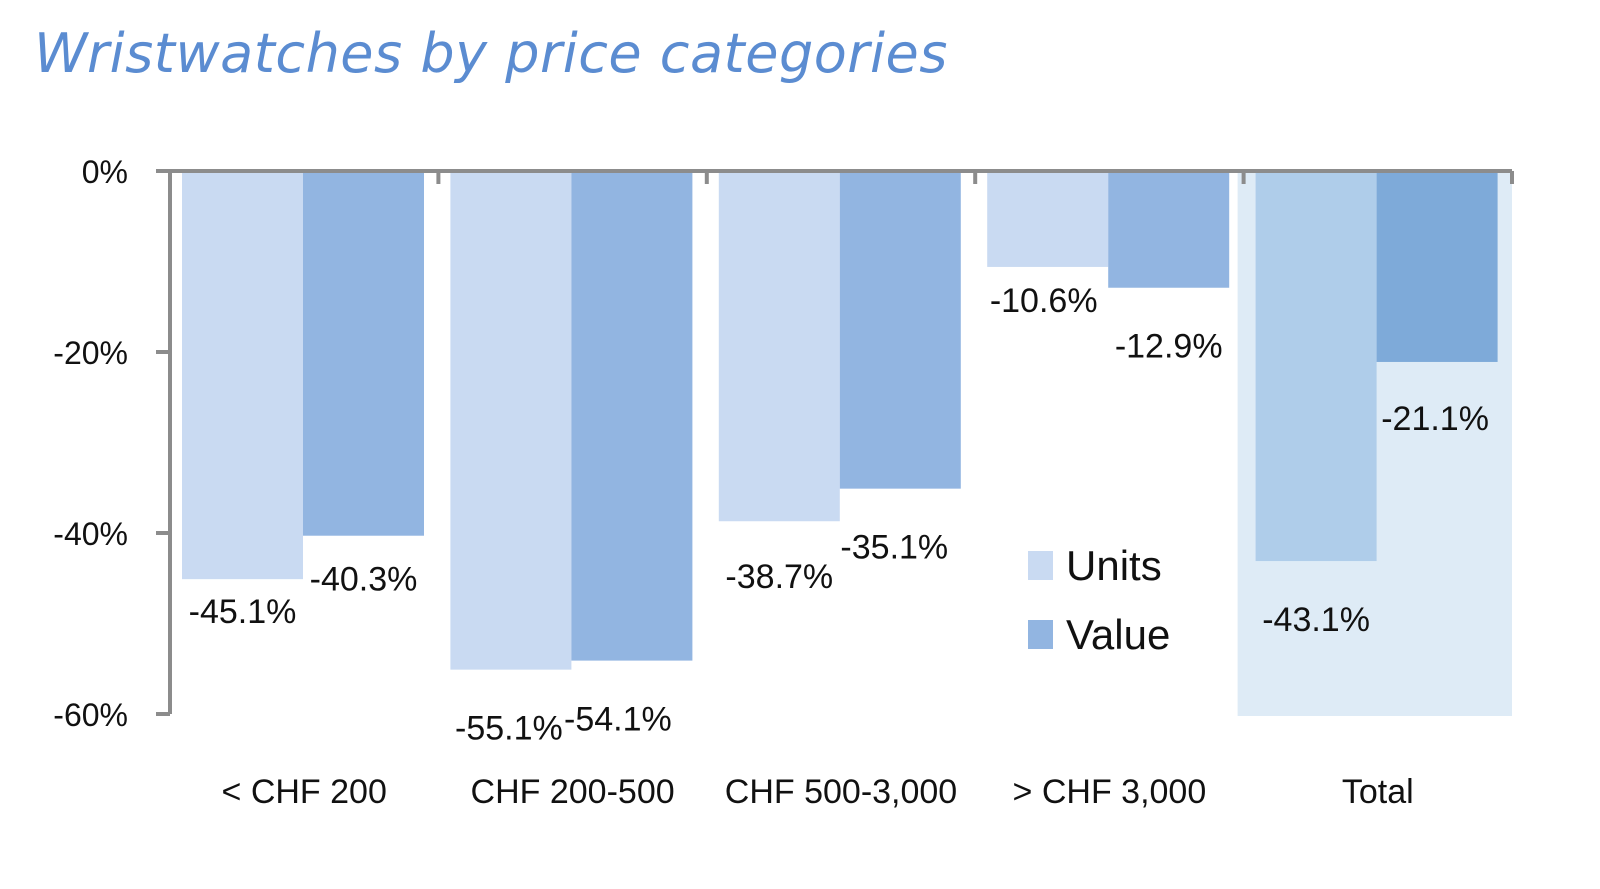 This screenshot has height=889, width=1600. Describe the element at coordinates (364, 580) in the screenshot. I see `data-label-value-0: -40.3%` at that location.